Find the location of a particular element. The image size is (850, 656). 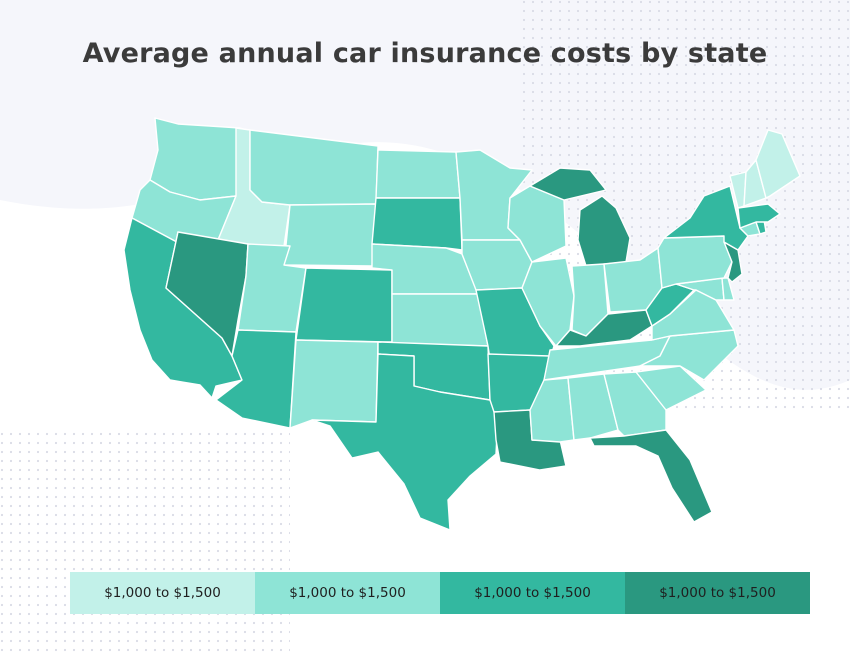

state-colorado: Colorado is located at coordinates (344, 305).